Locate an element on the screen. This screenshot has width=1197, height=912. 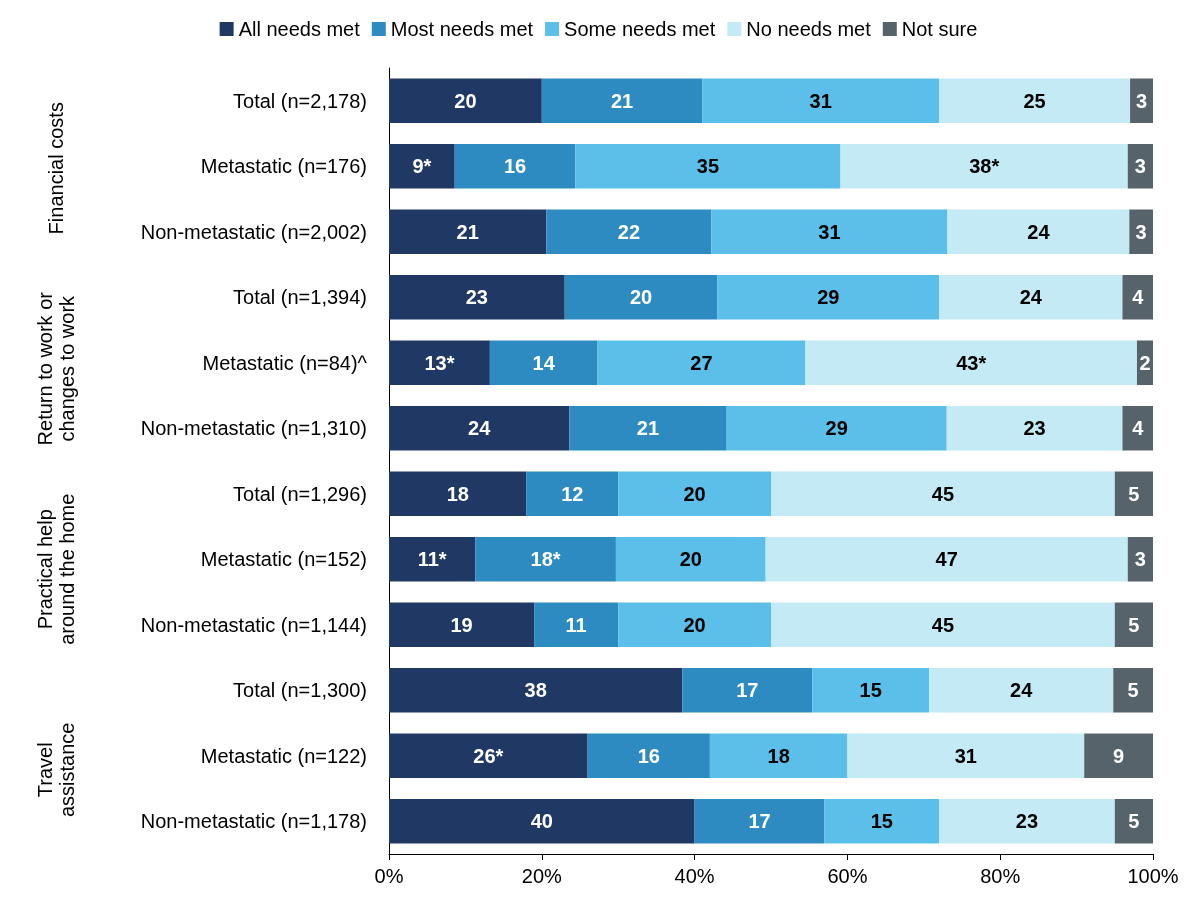
data-label: 9* is located at coordinates (422, 166).